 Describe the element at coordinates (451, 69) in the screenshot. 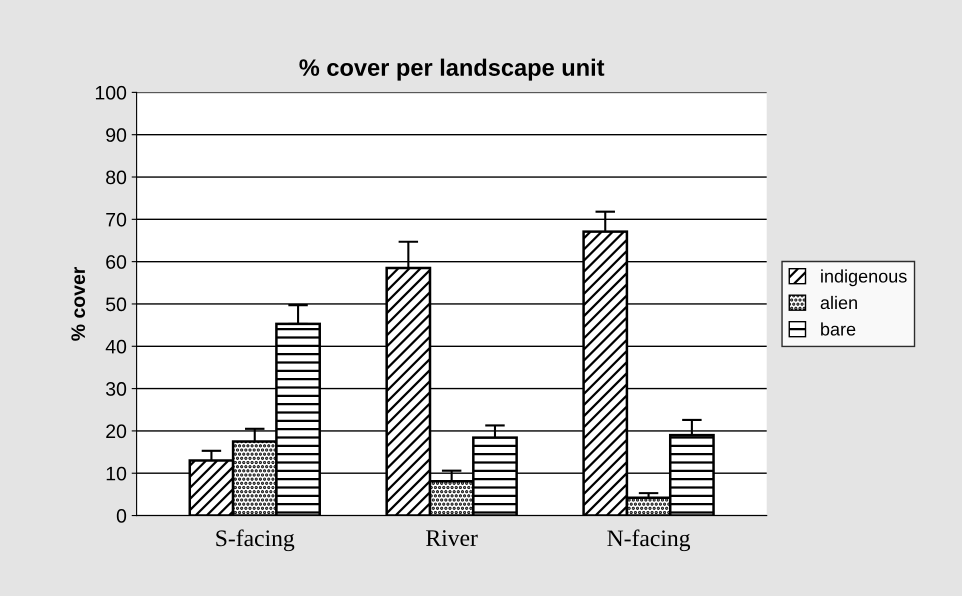

I see `chart-title: % cover per landscape unit` at that location.